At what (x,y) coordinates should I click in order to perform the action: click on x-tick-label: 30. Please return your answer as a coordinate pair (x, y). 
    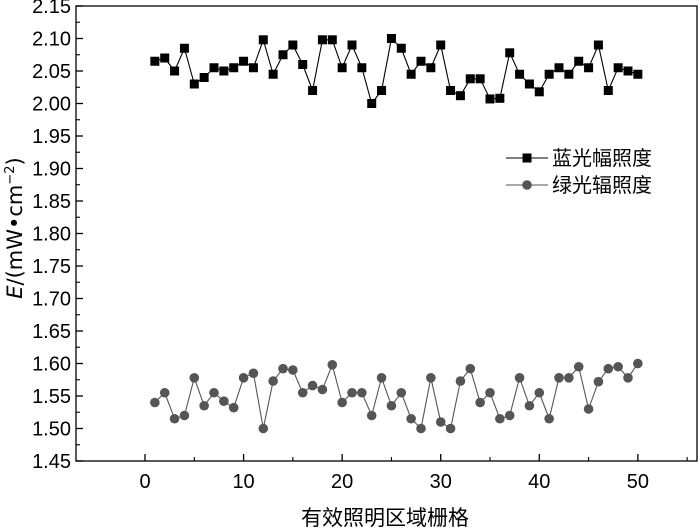
    Looking at the image, I should click on (441, 482).